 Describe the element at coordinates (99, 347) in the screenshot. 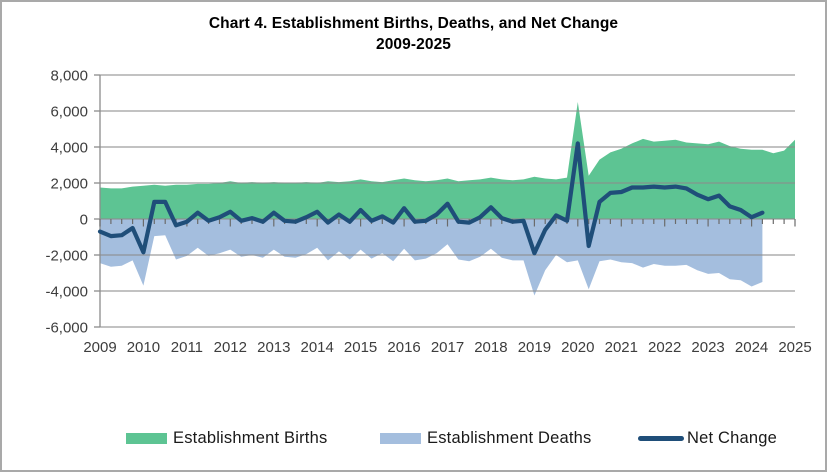

I see `x-axis-label: 2009` at that location.